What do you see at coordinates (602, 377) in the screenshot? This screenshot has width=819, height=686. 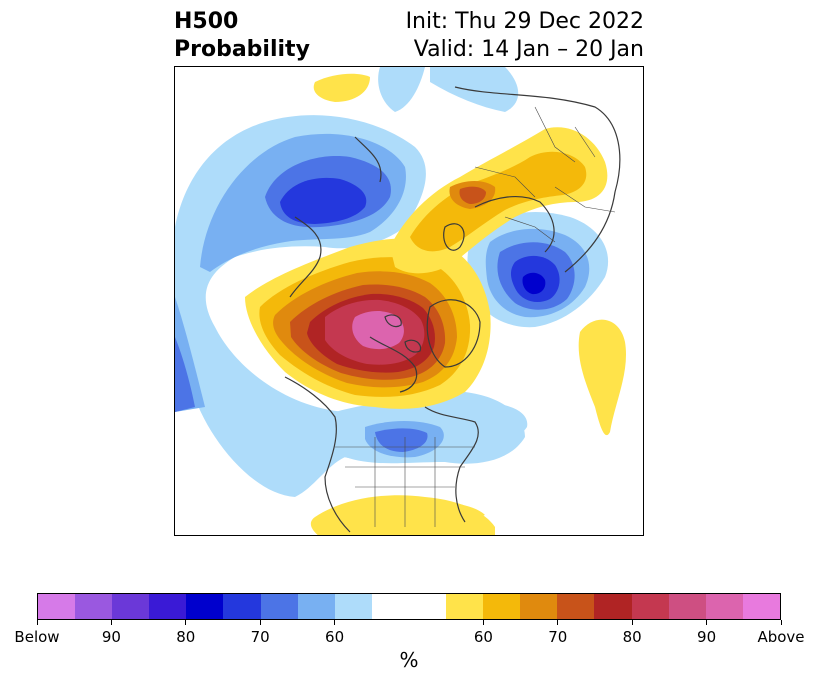 I see `central-asia-warm-yellow` at bounding box center [602, 377].